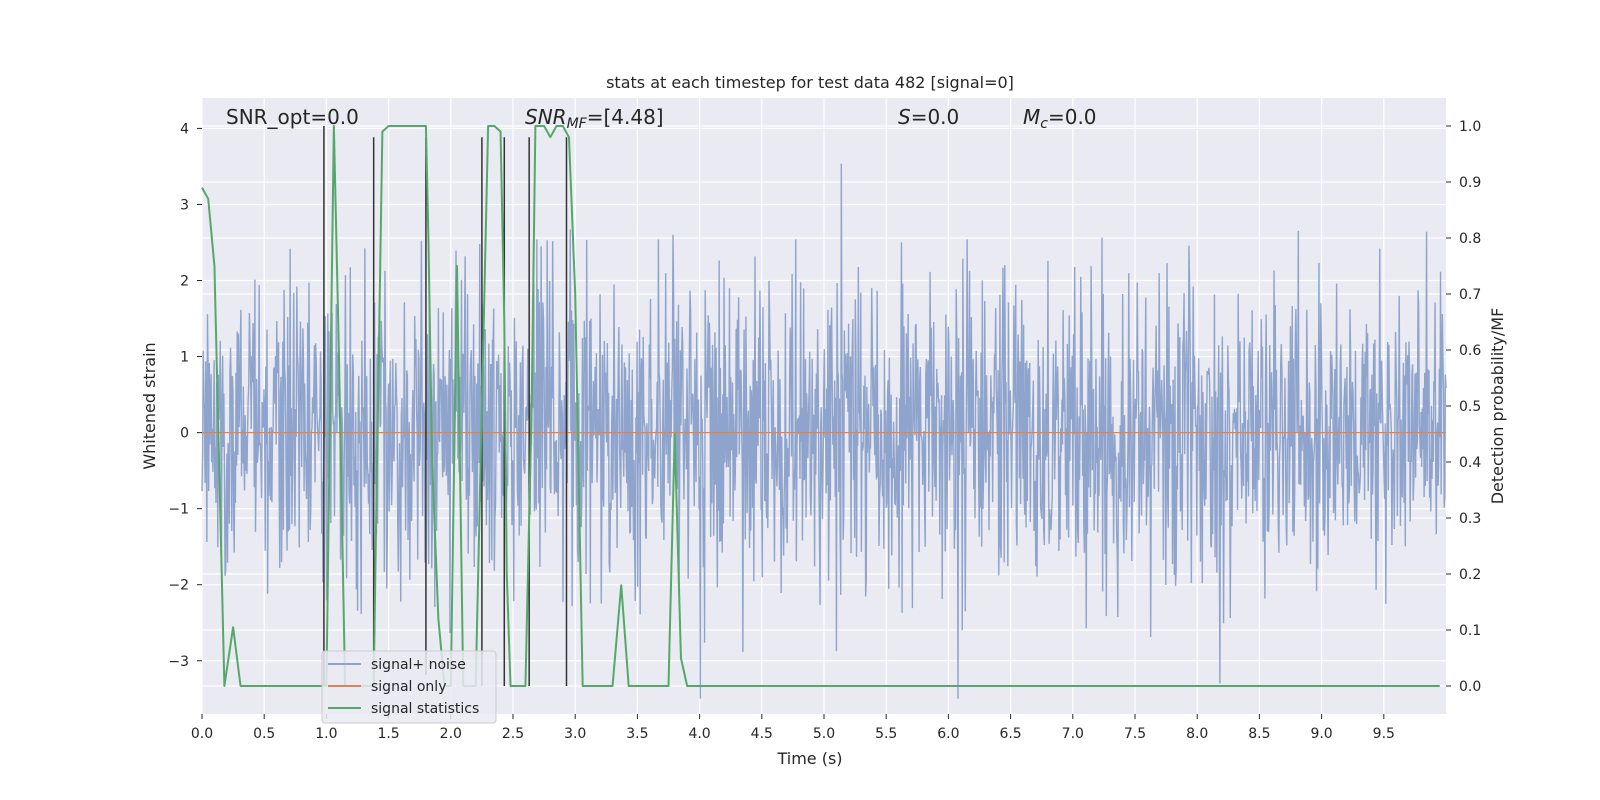  What do you see at coordinates (1470, 183) in the screenshot?
I see `y-right-tick-label-9: 0.9` at bounding box center [1470, 183].